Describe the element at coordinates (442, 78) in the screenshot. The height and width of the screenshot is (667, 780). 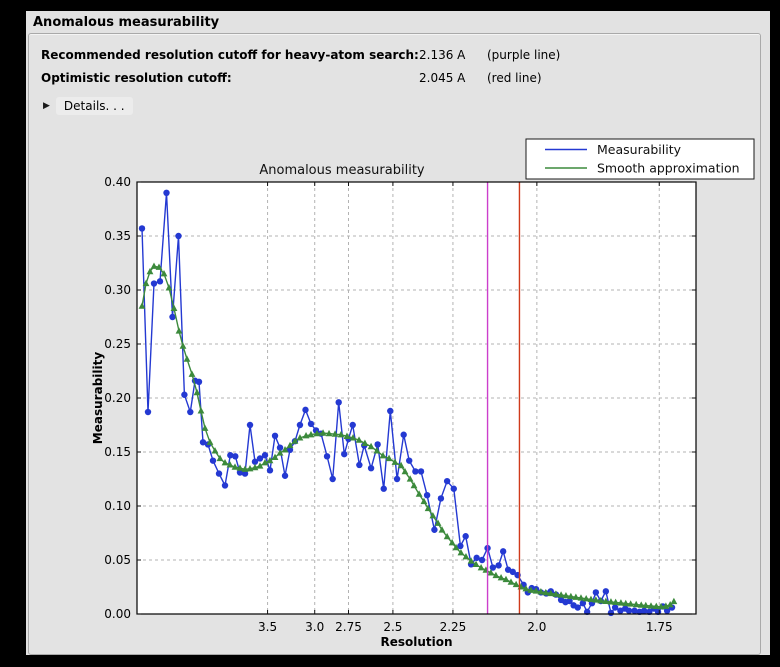
I see `optimistic-cutoff-value: 2.045 A` at that location.